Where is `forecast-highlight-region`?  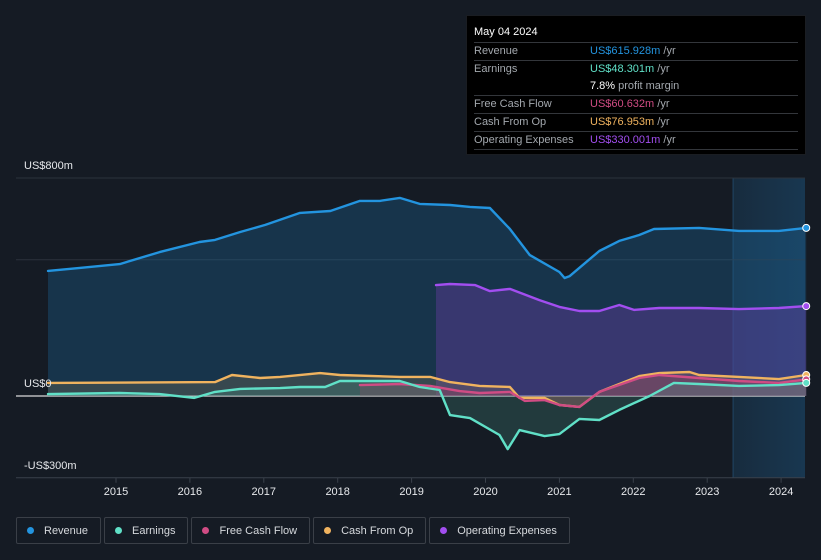
forecast-highlight-region is located at coordinates (769, 328).